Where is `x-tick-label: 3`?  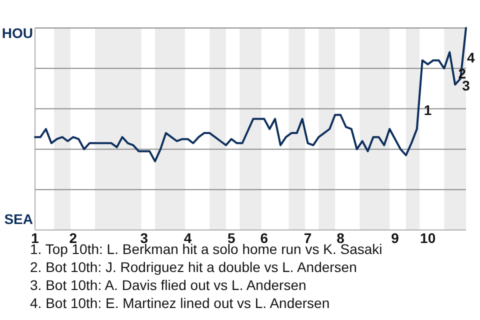 x-tick-label: 3 is located at coordinates (144, 238).